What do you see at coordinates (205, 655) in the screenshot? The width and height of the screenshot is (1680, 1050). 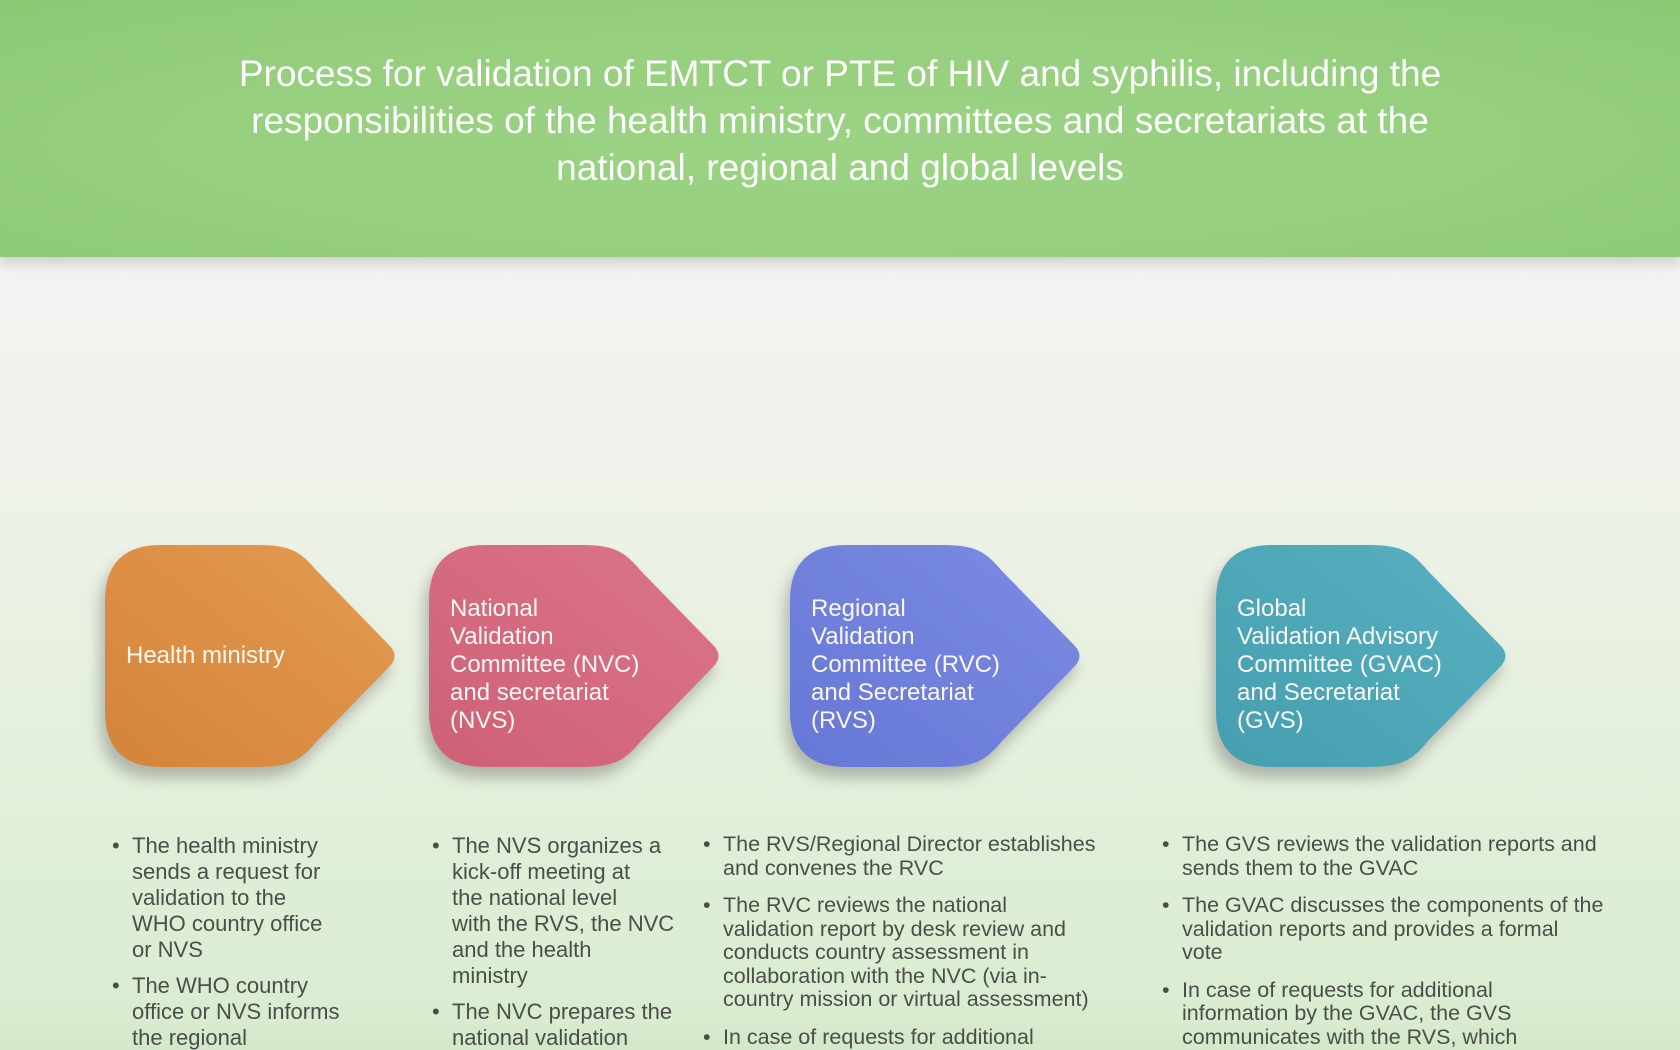 I see `stage-label-health-ministry: Health ministry` at bounding box center [205, 655].